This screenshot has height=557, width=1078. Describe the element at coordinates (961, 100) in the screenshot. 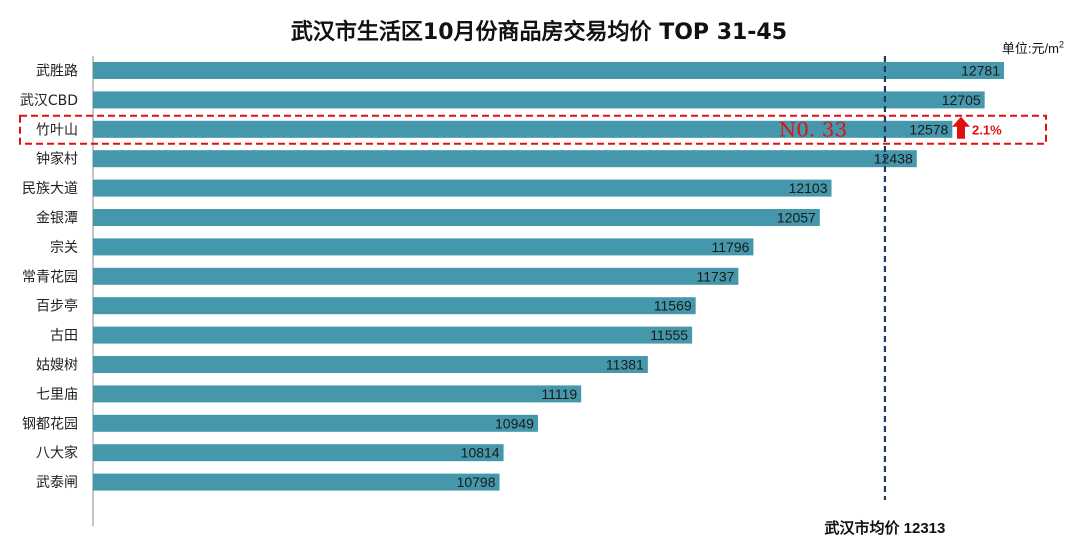

I see `value-label-2: 12705` at that location.